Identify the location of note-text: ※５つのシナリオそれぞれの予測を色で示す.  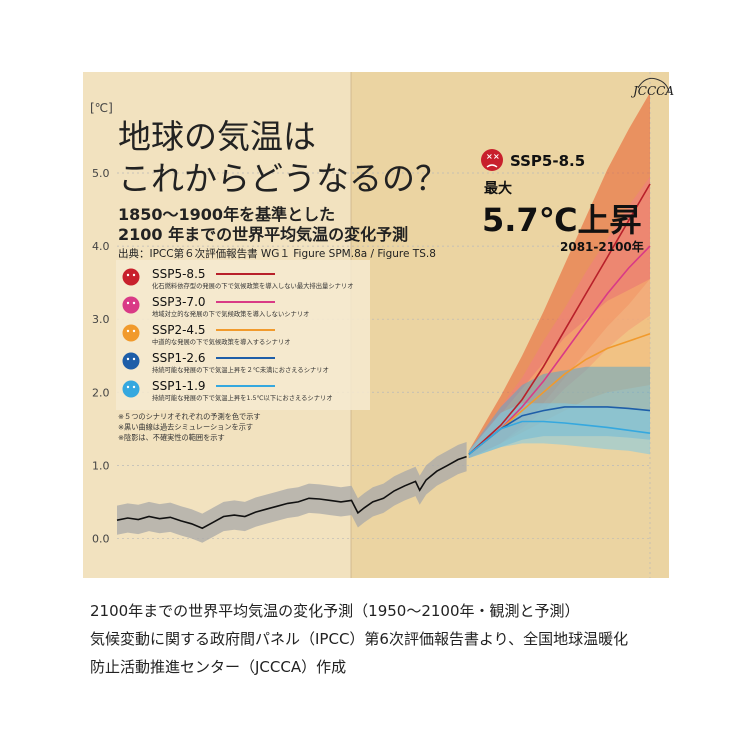
(189, 416).